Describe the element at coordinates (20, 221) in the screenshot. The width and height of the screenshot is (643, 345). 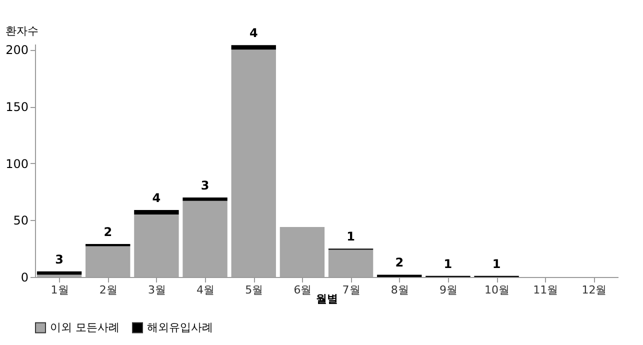
I see `y-tick-label: 50` at that location.